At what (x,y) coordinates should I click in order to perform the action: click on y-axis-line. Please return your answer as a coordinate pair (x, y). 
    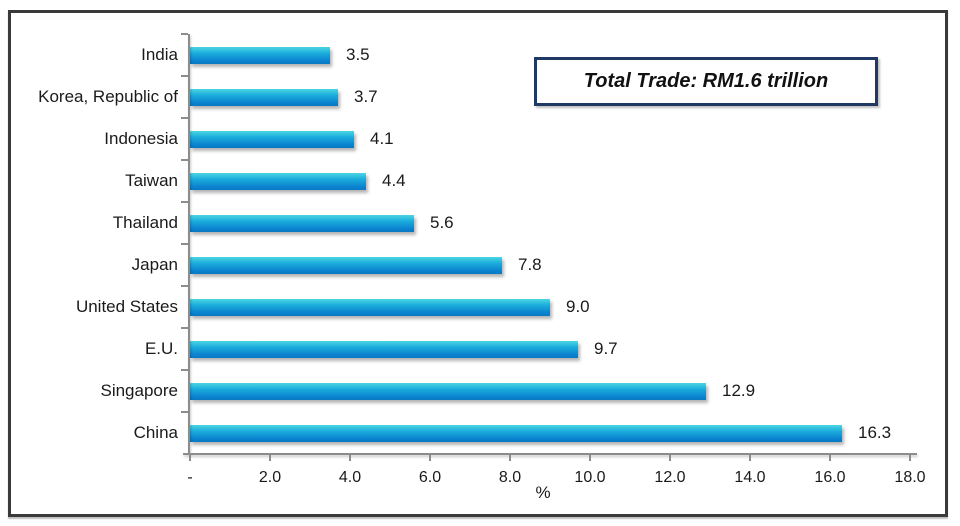
    Looking at the image, I should click on (189, 244).